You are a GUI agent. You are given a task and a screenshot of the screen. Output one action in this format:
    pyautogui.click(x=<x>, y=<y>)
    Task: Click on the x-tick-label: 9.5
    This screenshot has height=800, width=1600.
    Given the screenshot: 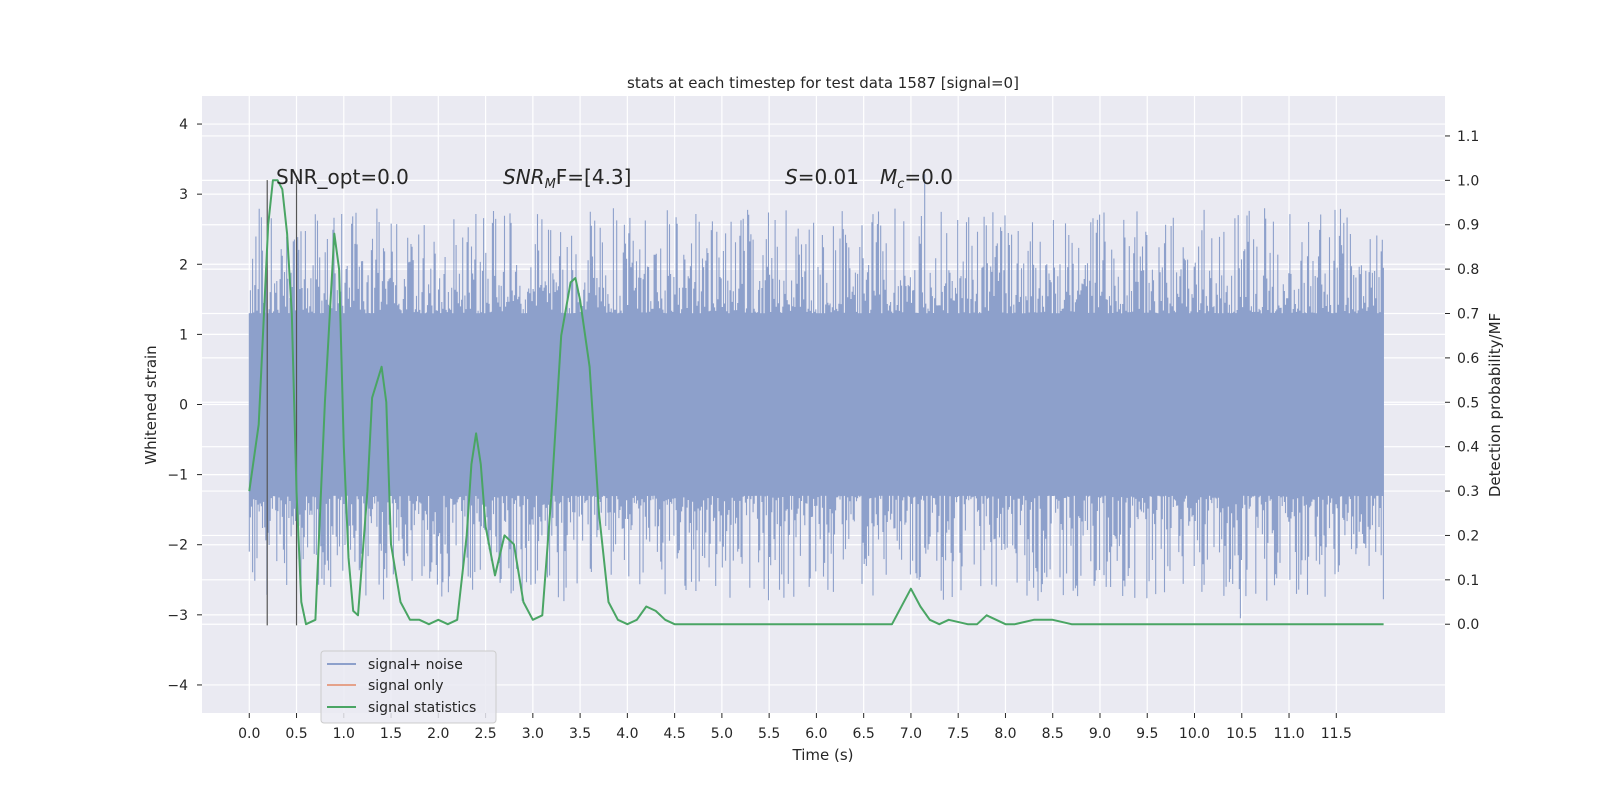 What is the action you would take?
    pyautogui.click(x=1147, y=734)
    